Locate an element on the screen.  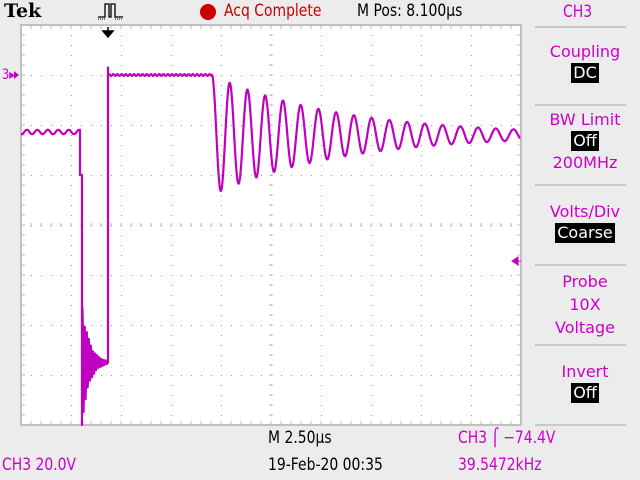
bw-limit-menu-button: BW Limit Off 200MHz is located at coordinates (585, 141).